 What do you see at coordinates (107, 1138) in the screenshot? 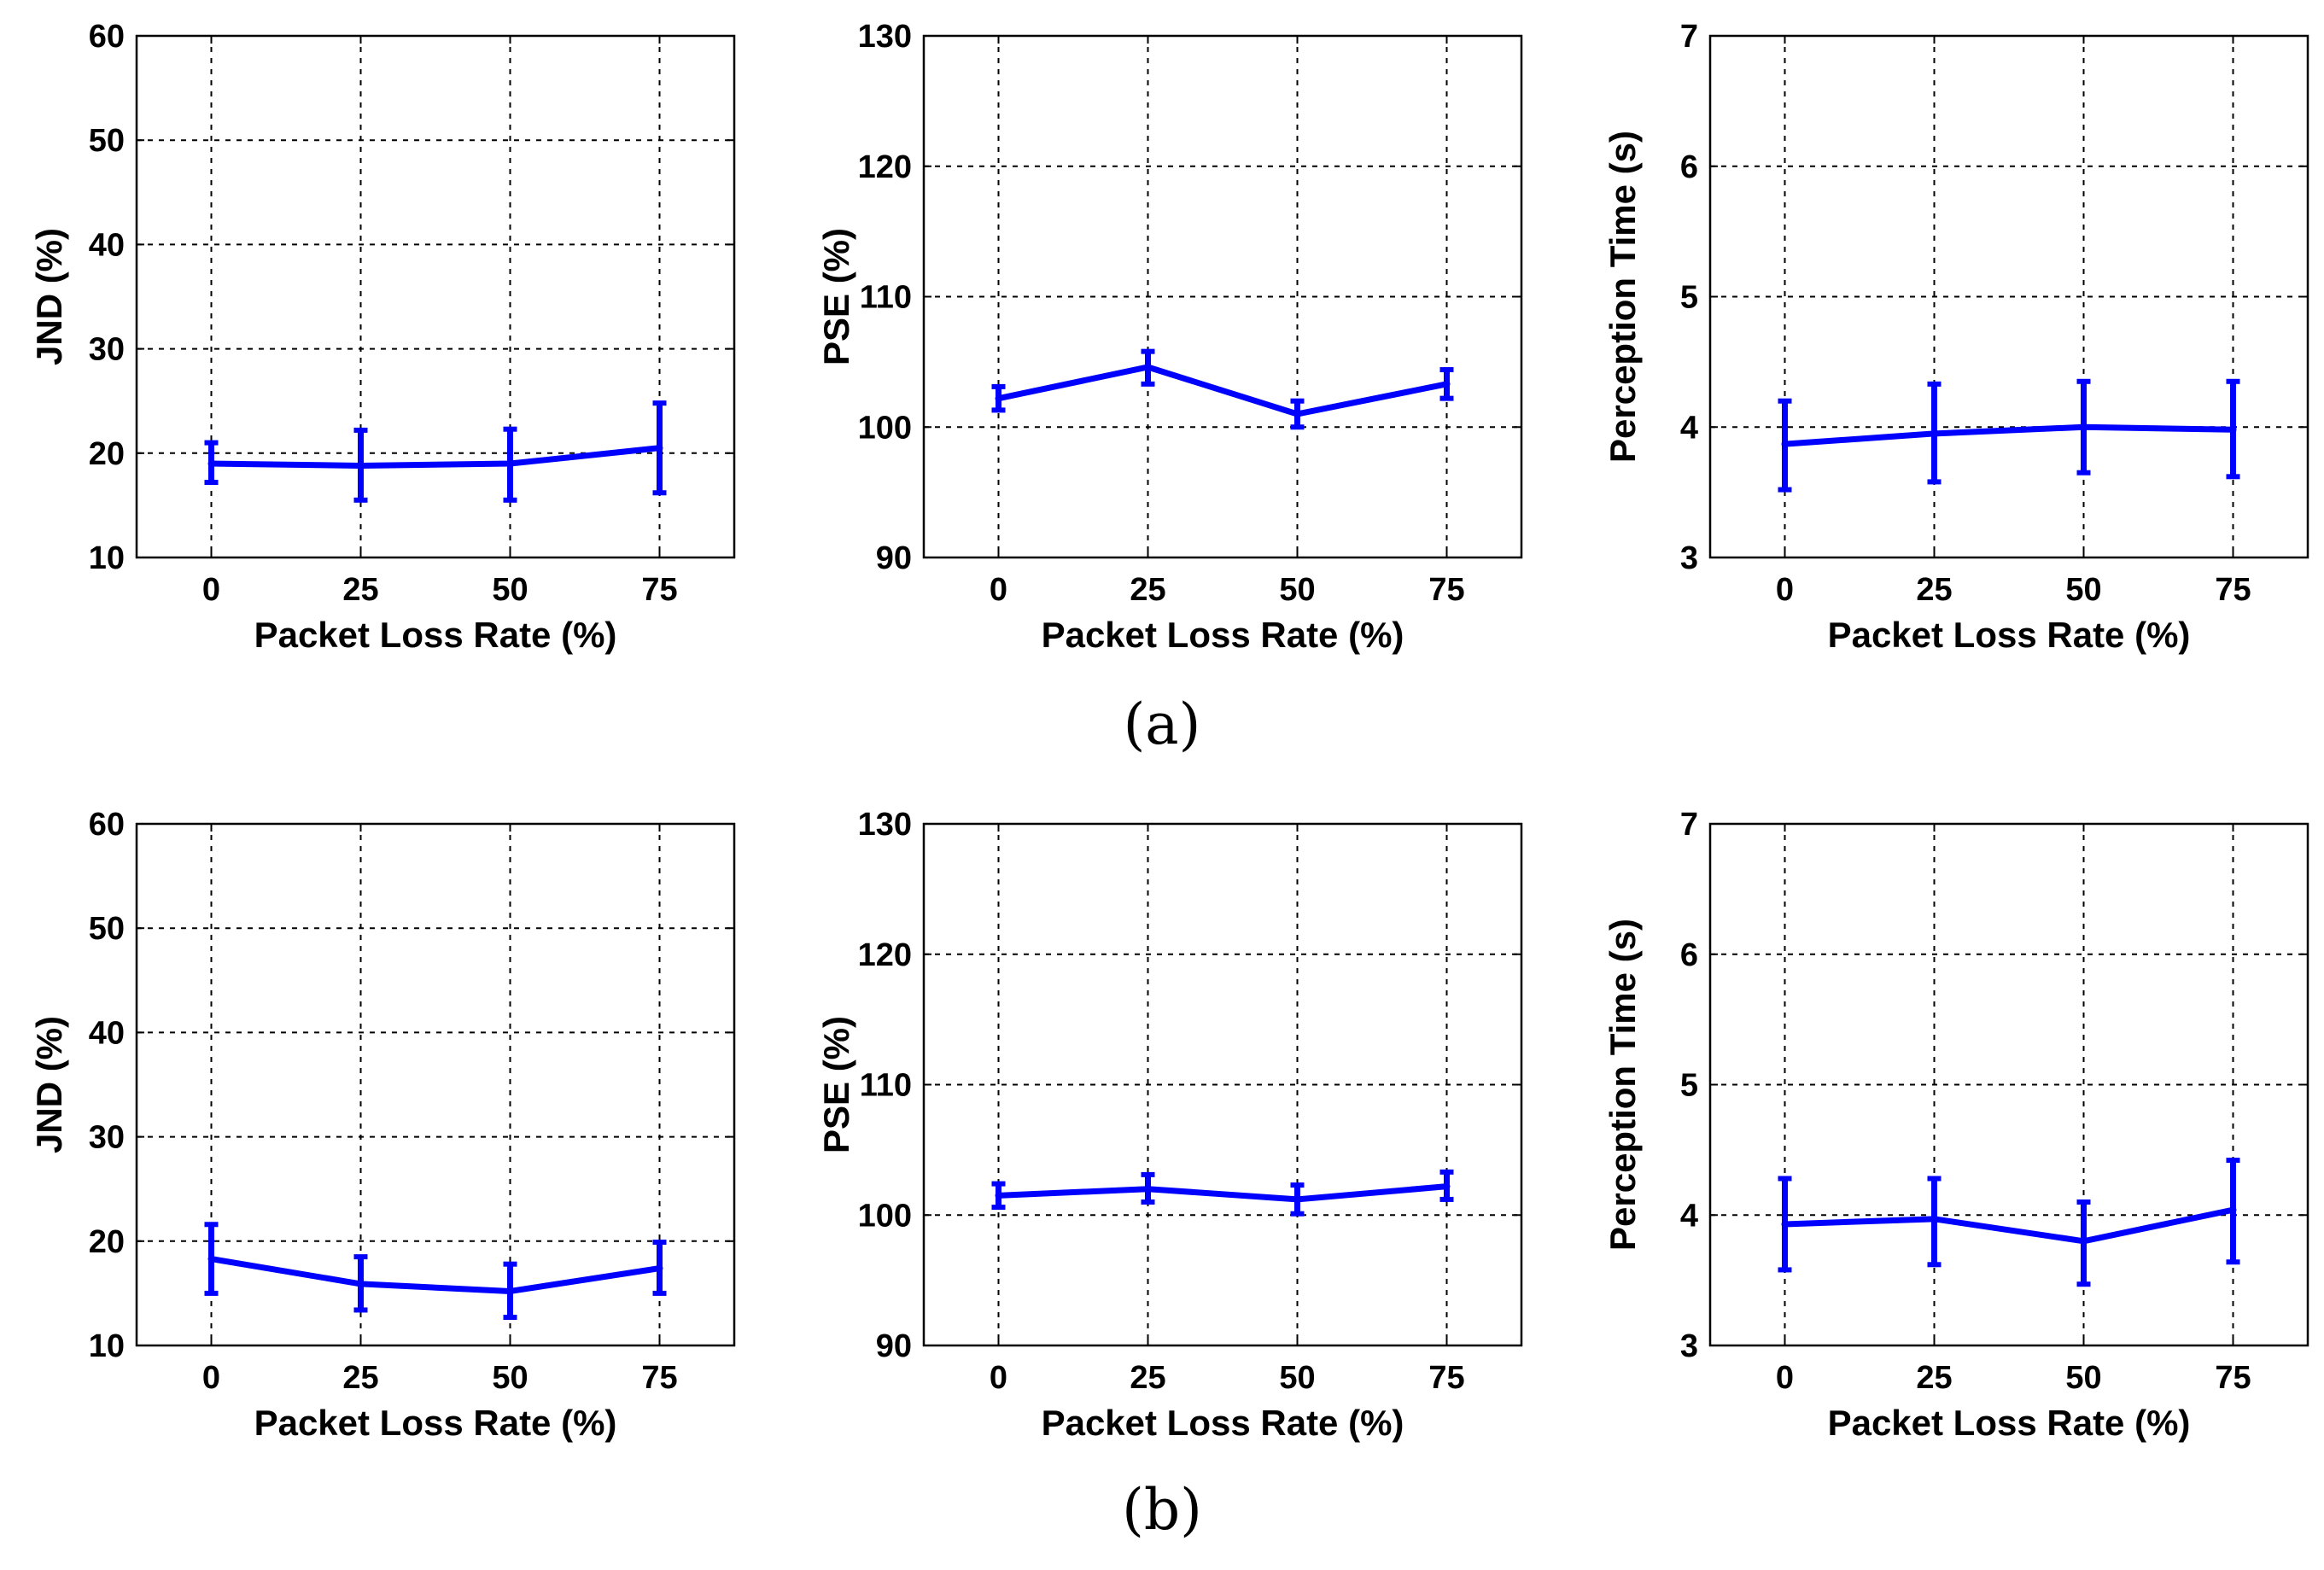
I see `y-tick-label: 30` at bounding box center [107, 1138].